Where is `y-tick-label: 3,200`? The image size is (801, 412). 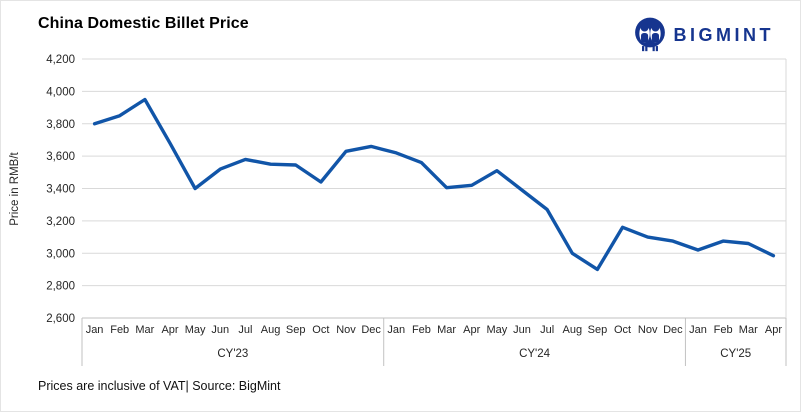
y-tick-label: 3,200 is located at coordinates (60, 222).